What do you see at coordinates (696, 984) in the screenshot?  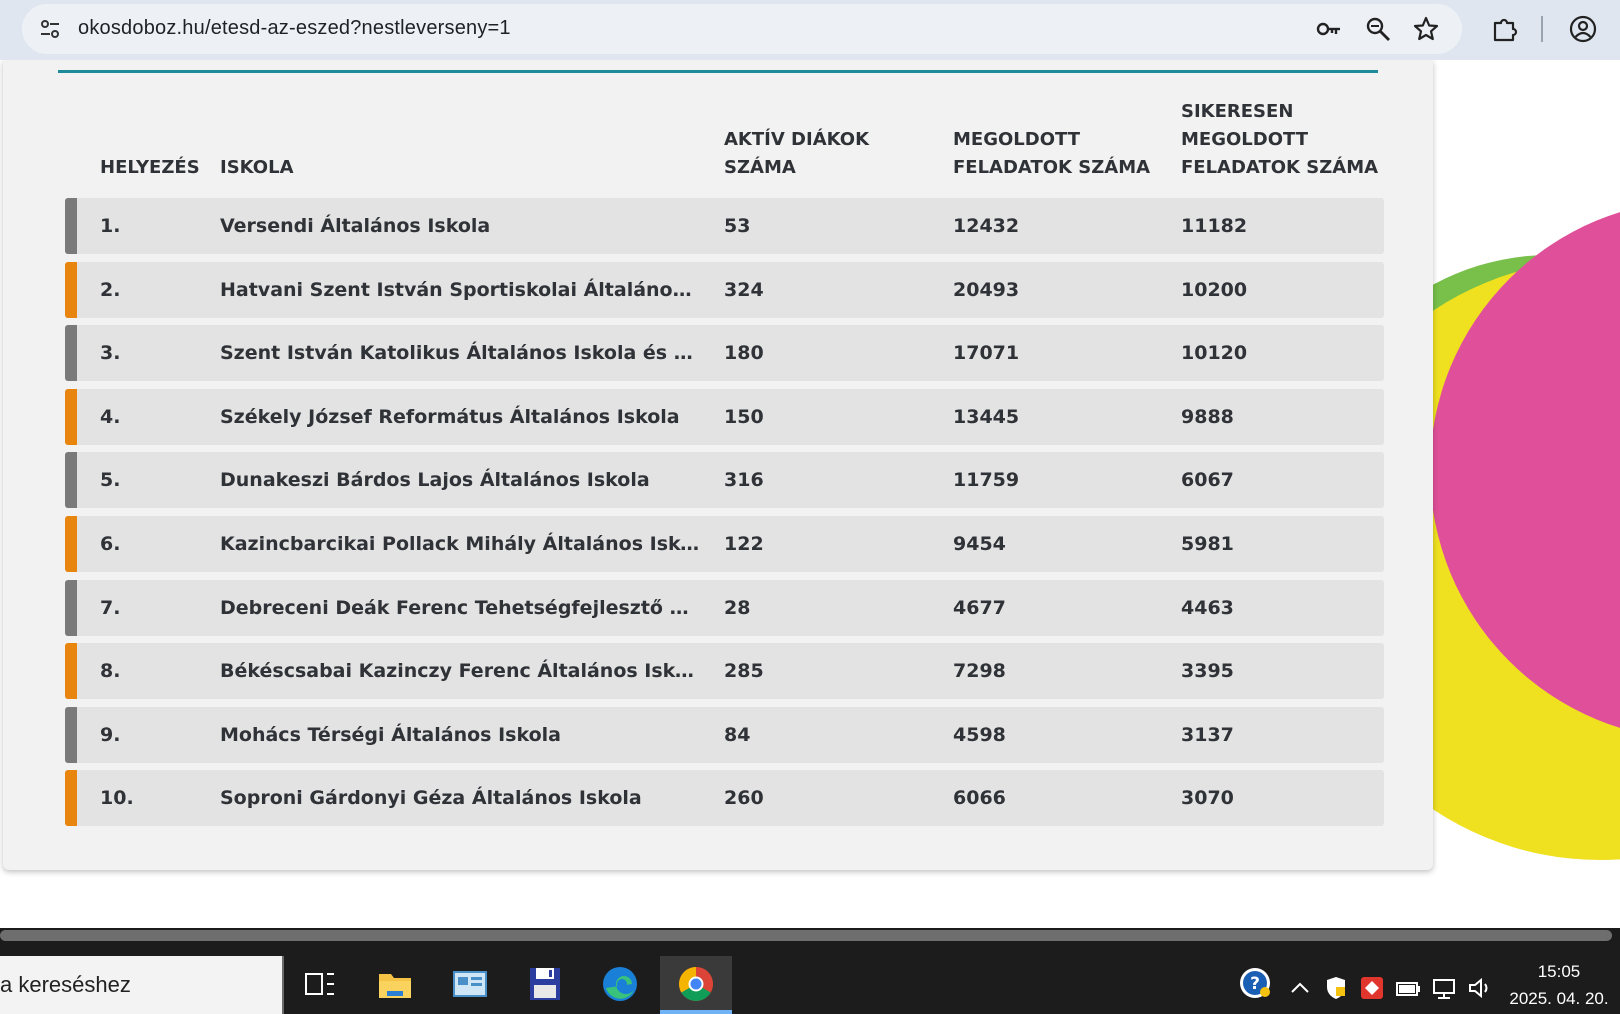 I see `chrome-icon` at bounding box center [696, 984].